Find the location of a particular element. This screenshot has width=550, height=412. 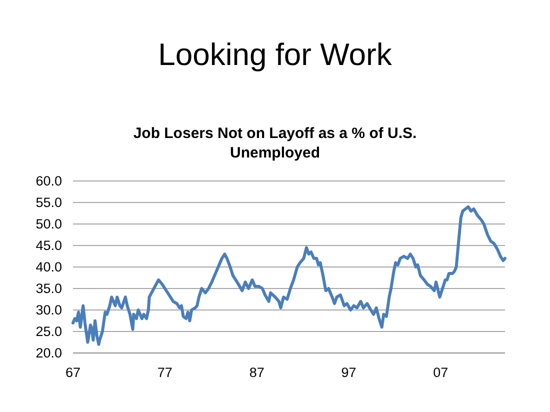

y-tick-label: 55.0 is located at coordinates (49, 202).